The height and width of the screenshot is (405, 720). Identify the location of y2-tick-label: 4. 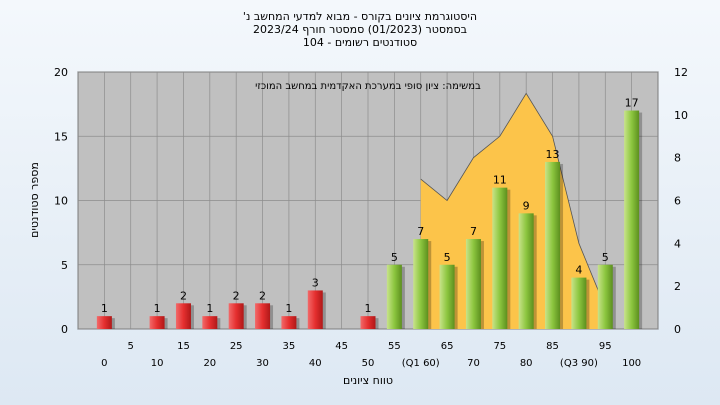
(677, 243).